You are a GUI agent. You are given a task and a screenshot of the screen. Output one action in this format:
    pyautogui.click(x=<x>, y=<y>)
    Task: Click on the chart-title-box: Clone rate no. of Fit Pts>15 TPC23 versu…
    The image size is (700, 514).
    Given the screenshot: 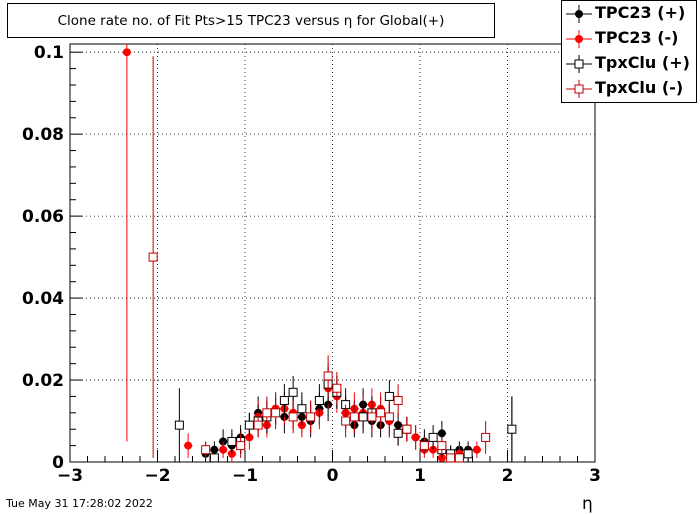 What is the action you would take?
    pyautogui.click(x=251, y=20)
    